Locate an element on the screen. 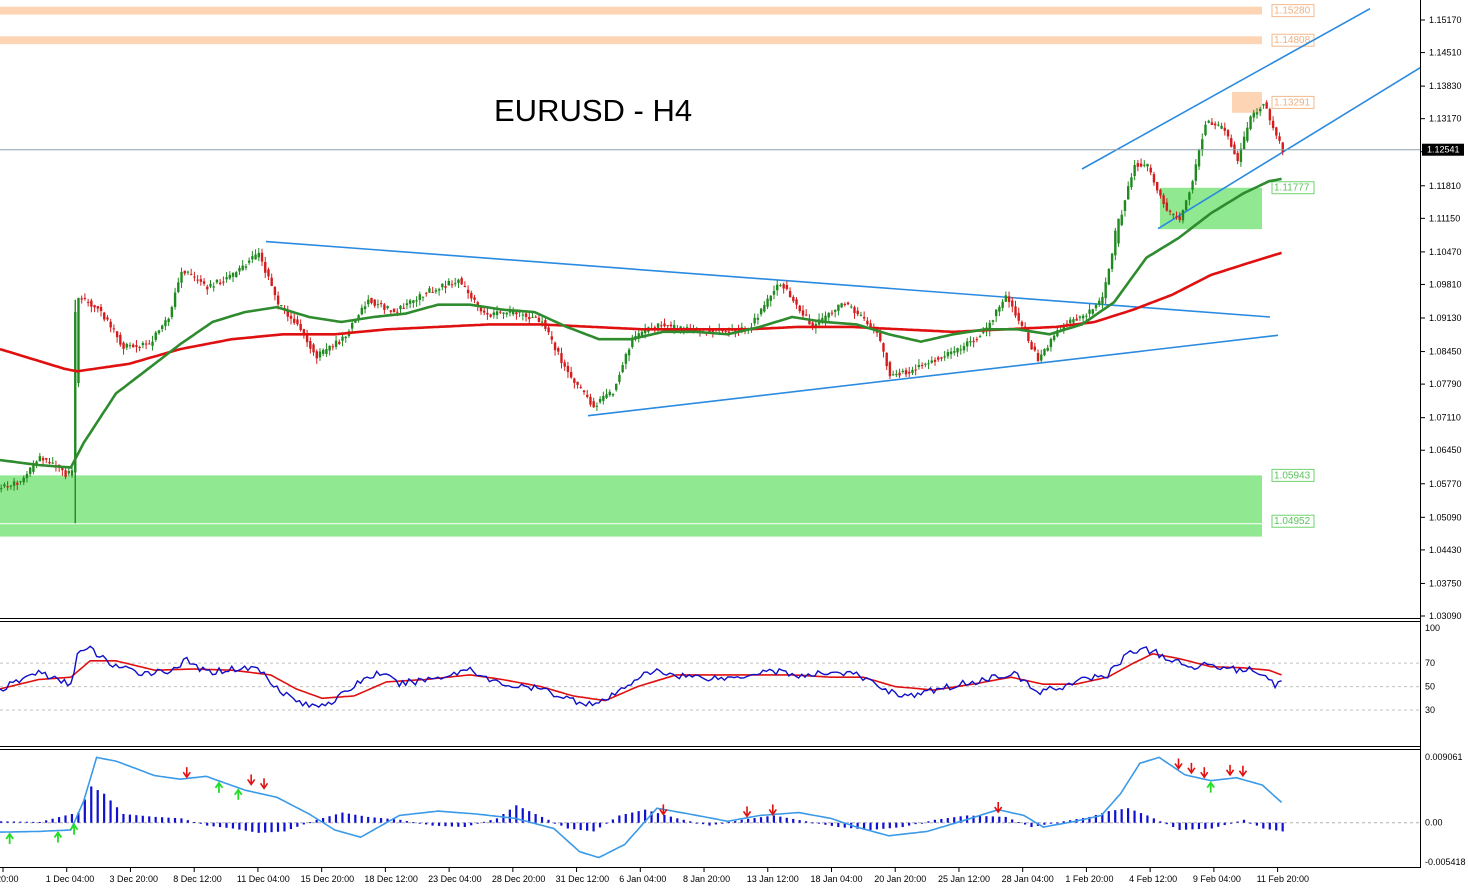 Image resolution: width=1468 pixels, height=892 pixels. chart-title: EURUSD - H4 is located at coordinates (593, 110).